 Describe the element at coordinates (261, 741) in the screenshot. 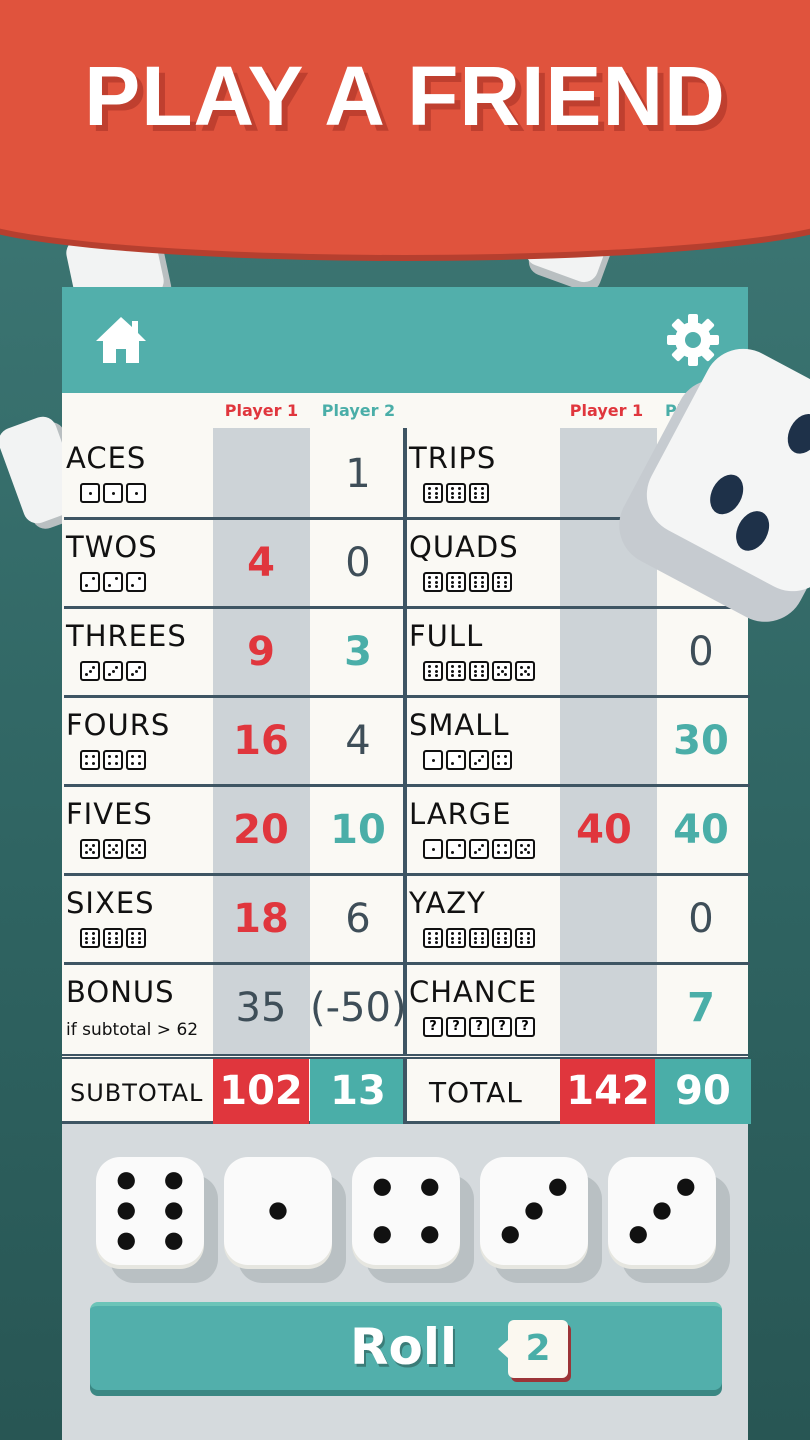

I see `score-cell-player1: 16` at that location.